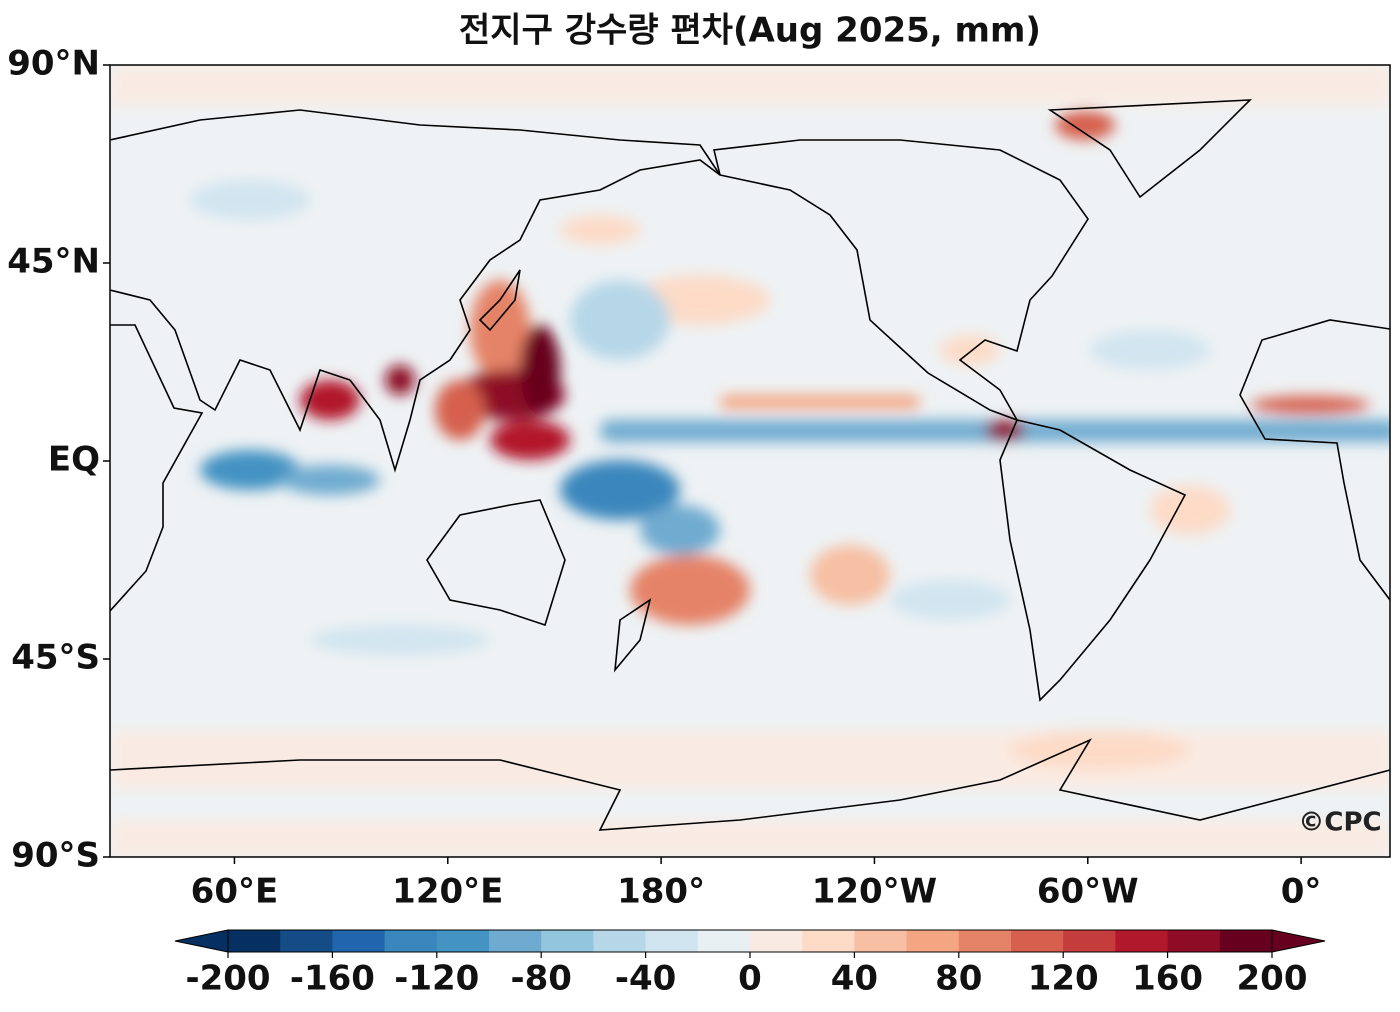 The width and height of the screenshot is (1400, 1012). I want to click on y-tick-label: EQ, so click(74, 460).